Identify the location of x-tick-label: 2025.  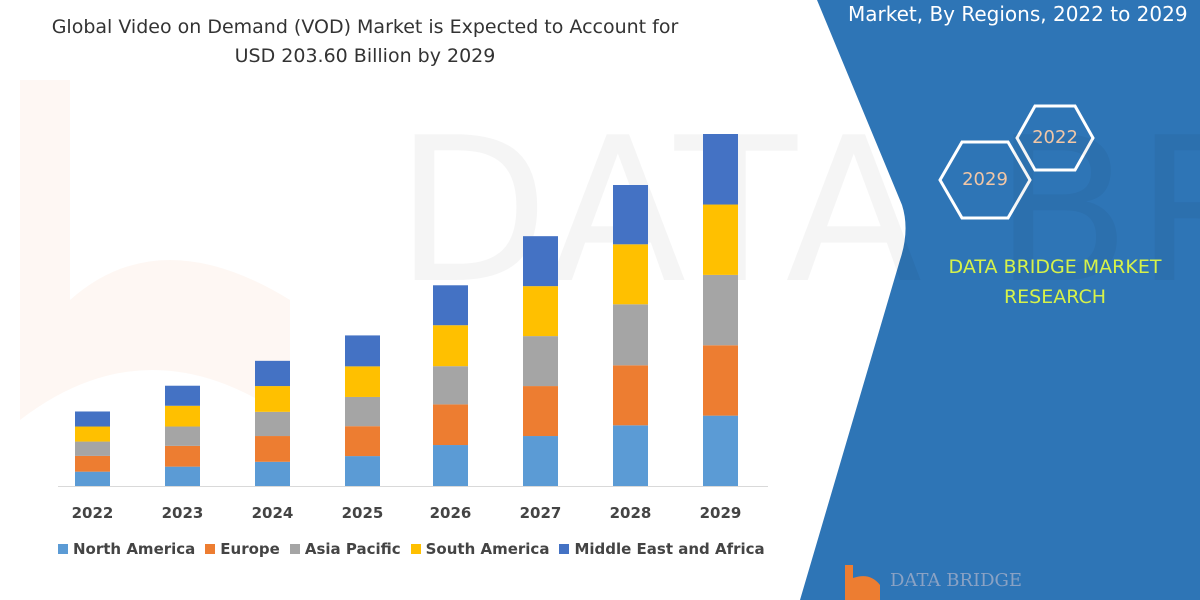
(363, 513).